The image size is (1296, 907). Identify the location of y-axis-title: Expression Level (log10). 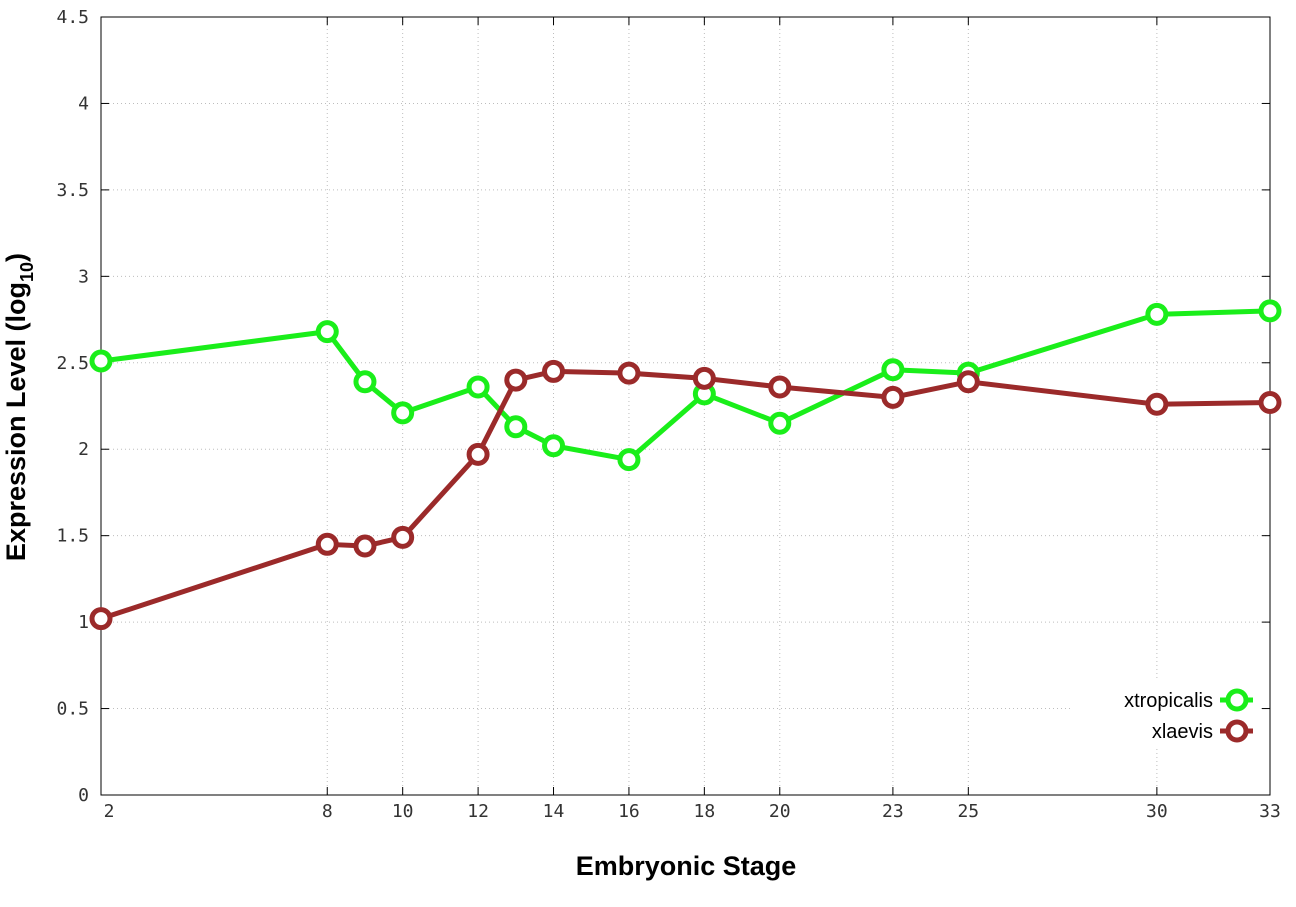
(19, 407).